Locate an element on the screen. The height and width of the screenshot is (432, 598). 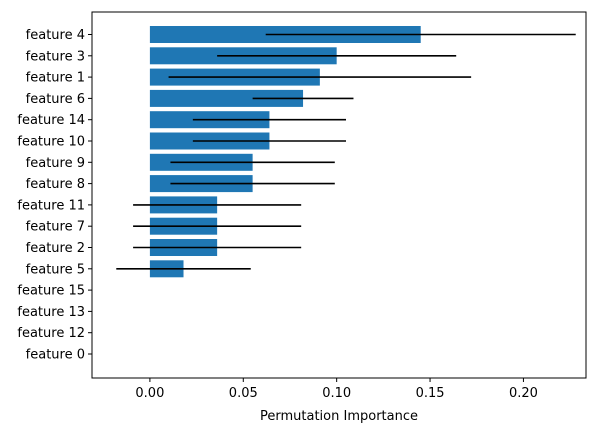
x-tick-label: 0.20 is located at coordinates (523, 393).